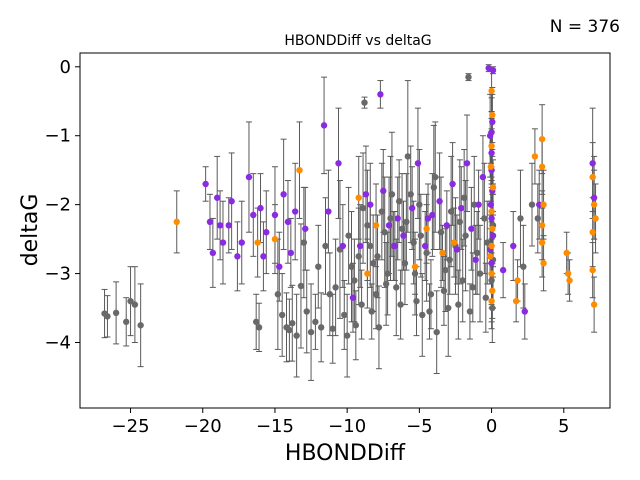 Image resolution: width=640 pixels, height=480 pixels. Describe the element at coordinates (57, 343) in the screenshot. I see `y-tick-label: −4` at that location.